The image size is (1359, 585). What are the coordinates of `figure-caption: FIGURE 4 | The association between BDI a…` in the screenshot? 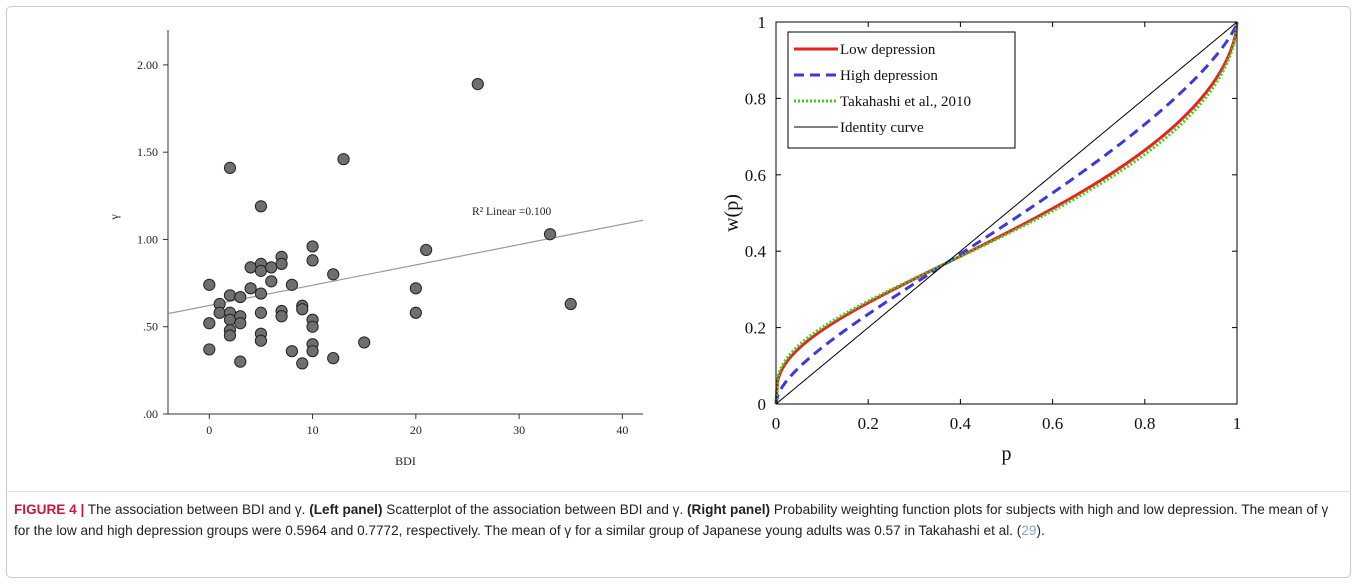 It's located at (674, 520).